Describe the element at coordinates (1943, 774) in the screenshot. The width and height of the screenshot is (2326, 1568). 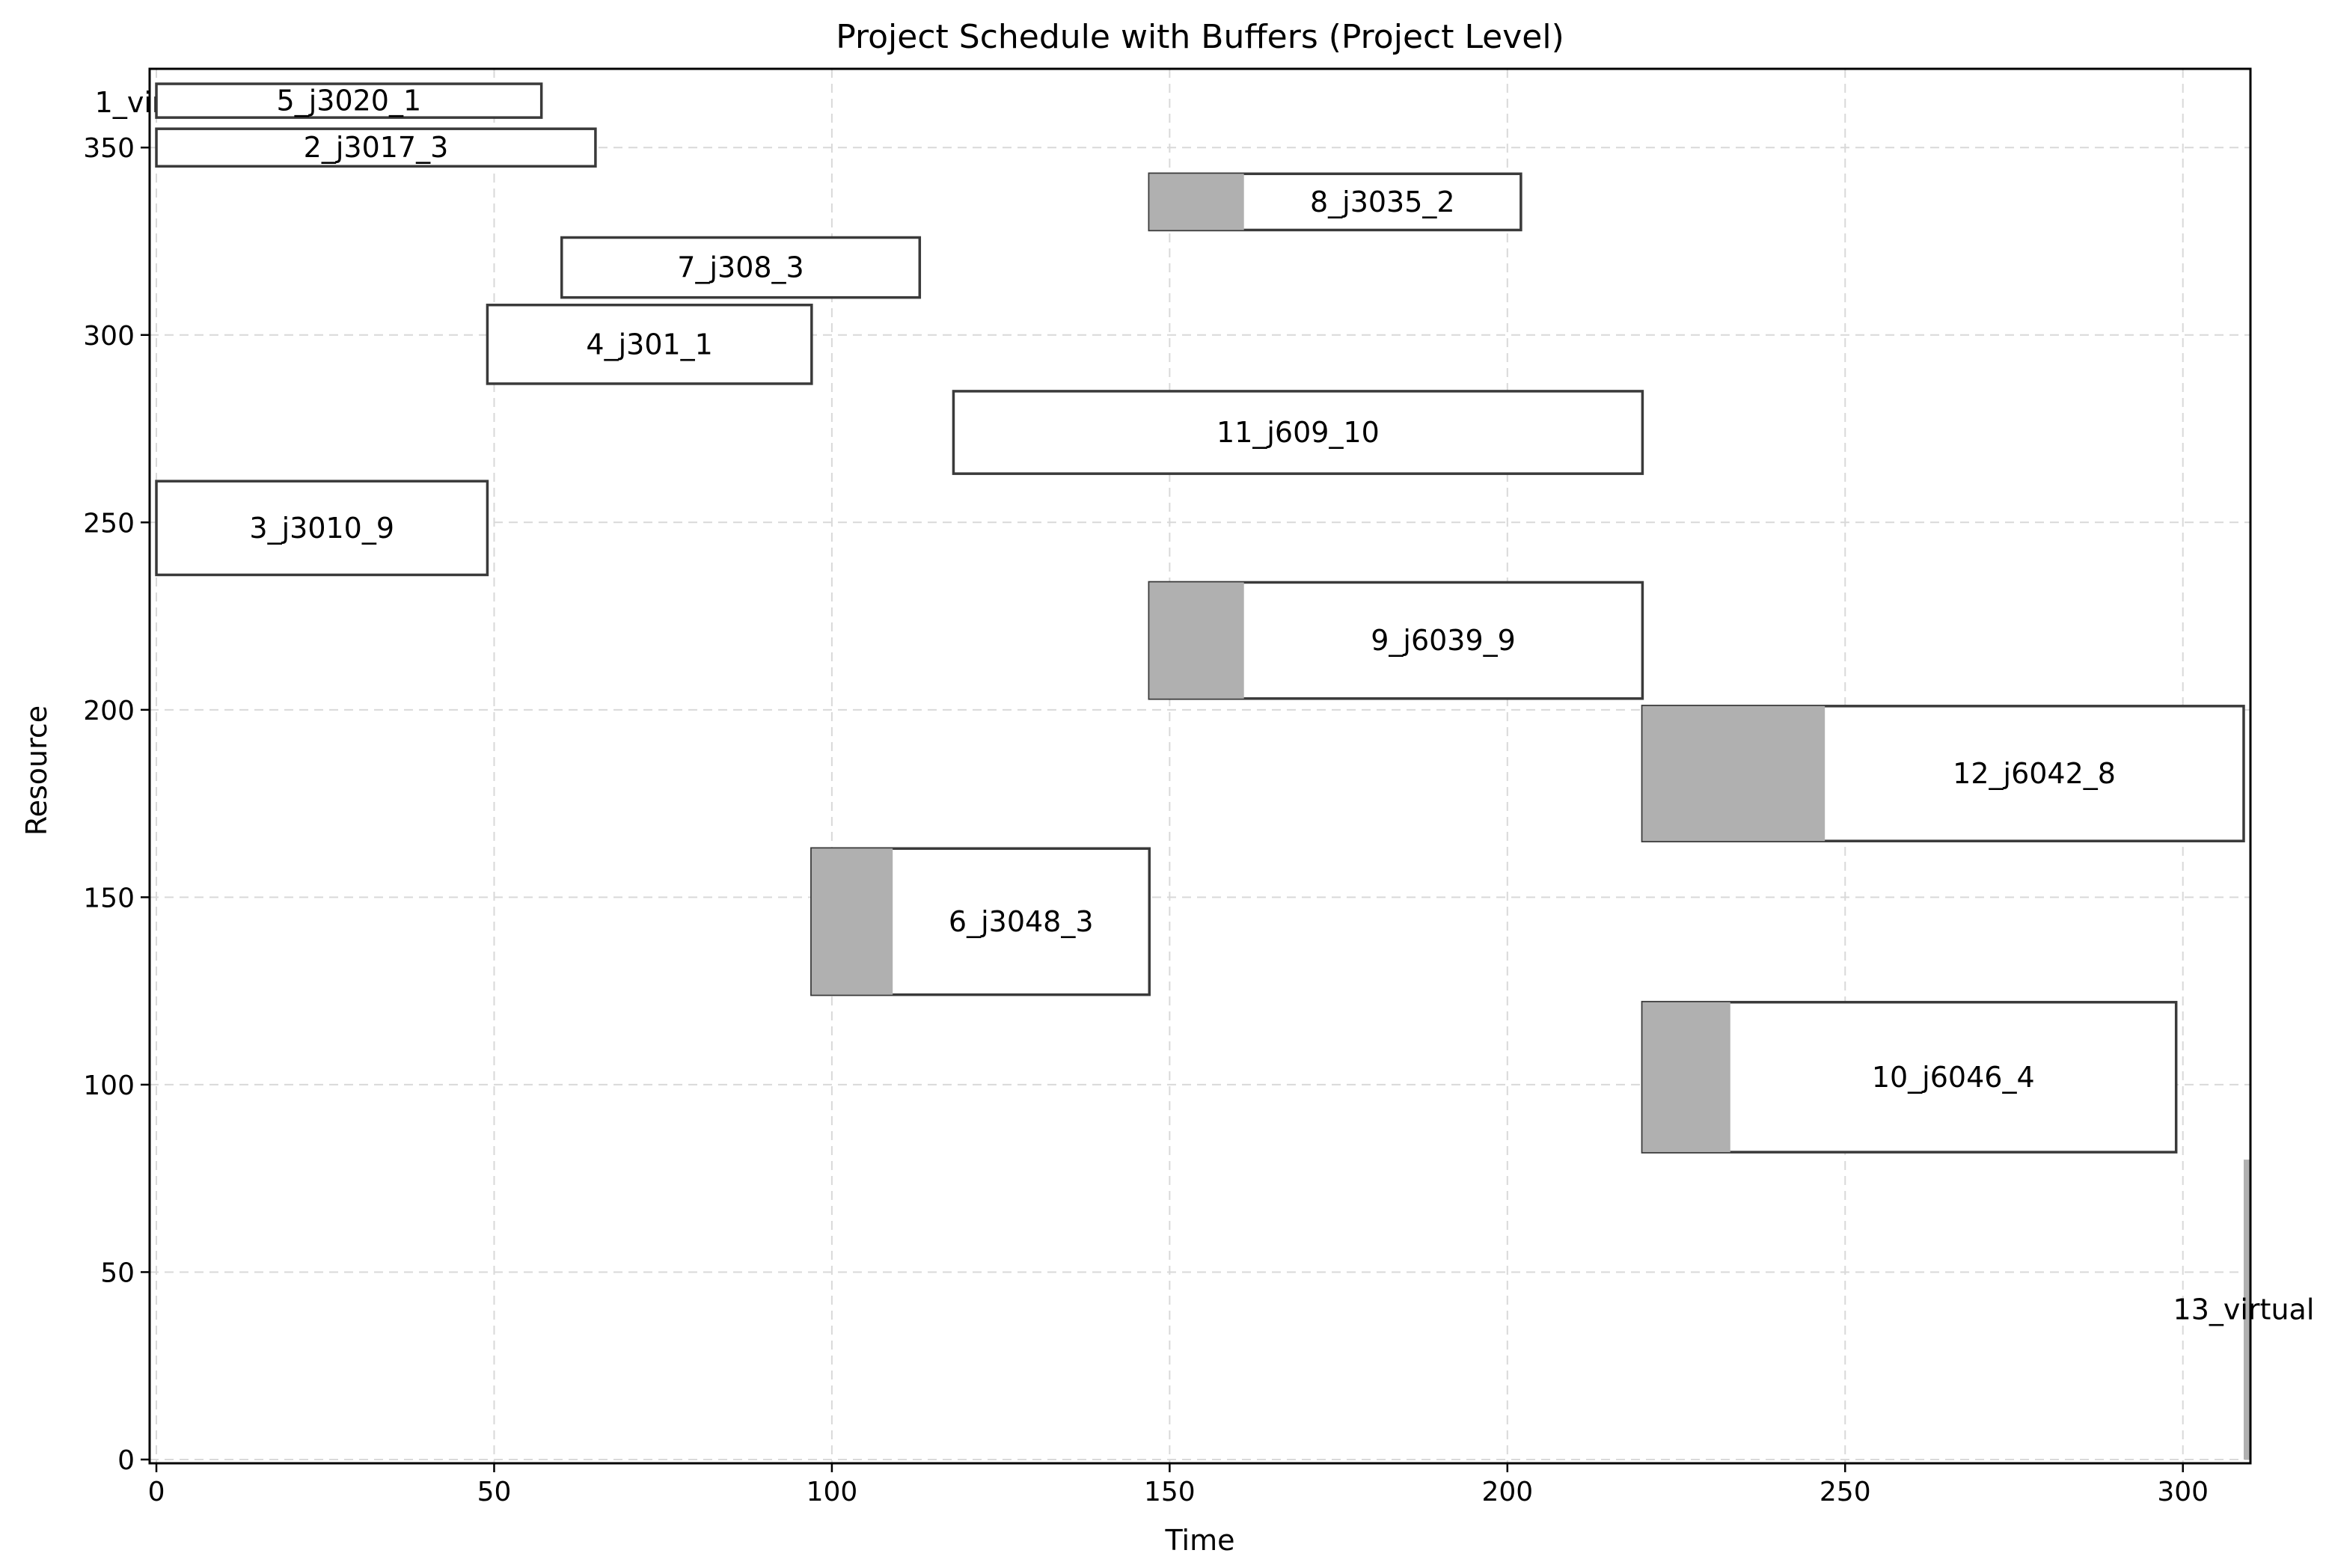
I see `task-bar: 12_j6042_8` at that location.